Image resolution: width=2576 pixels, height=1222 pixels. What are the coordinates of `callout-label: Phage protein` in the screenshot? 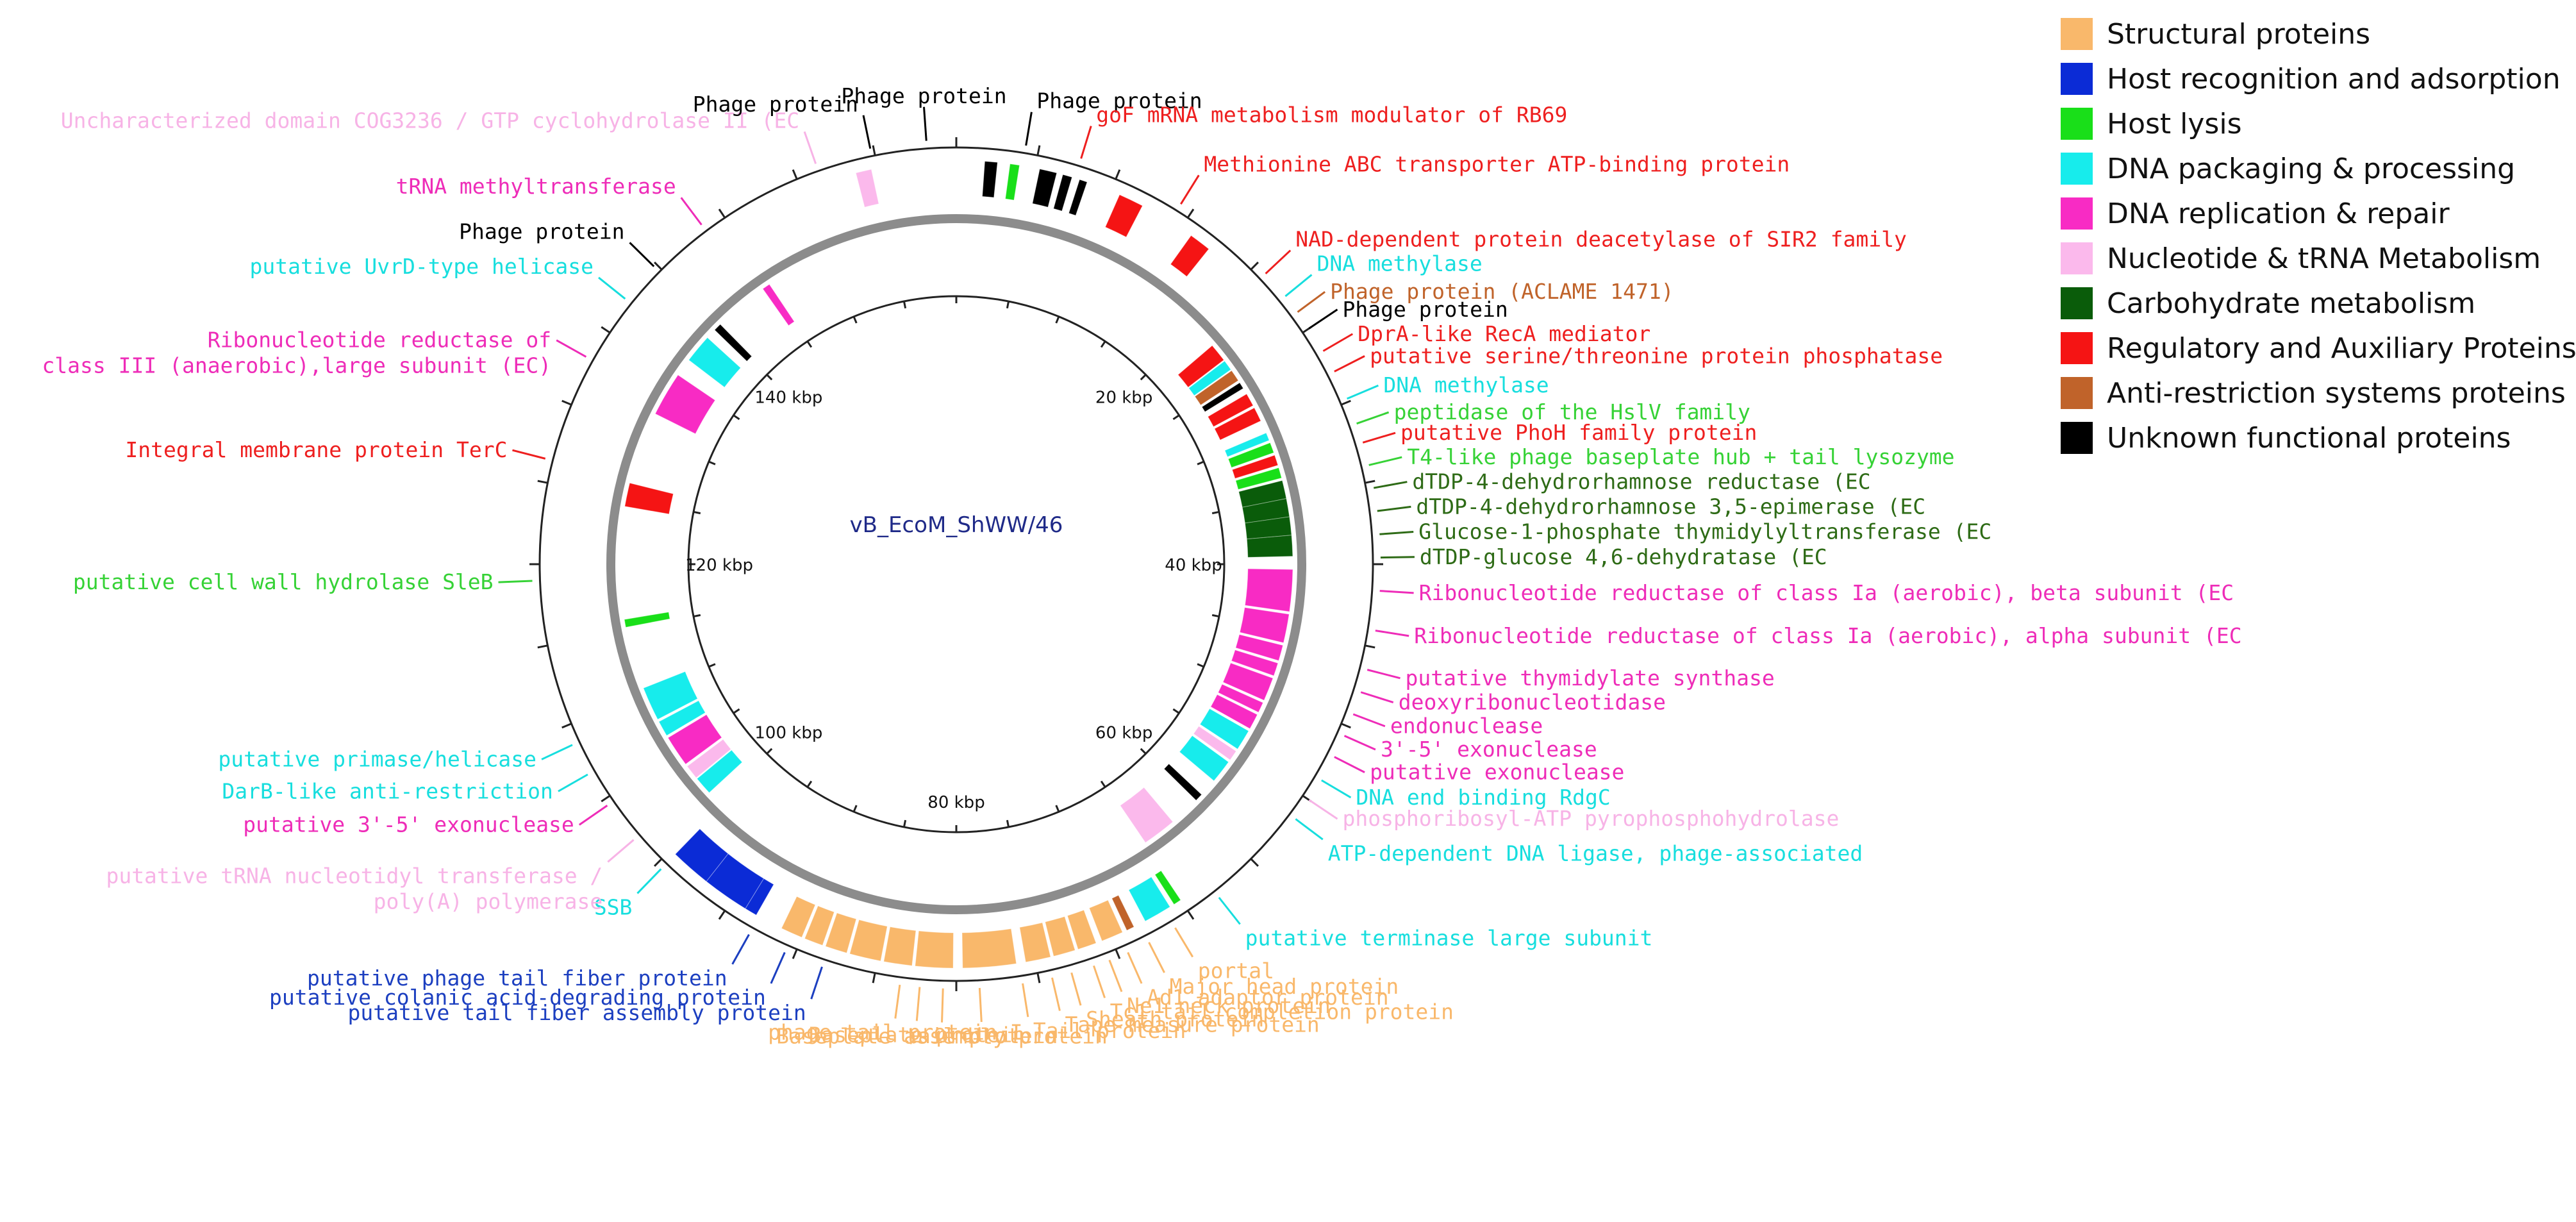 It's located at (541, 232).